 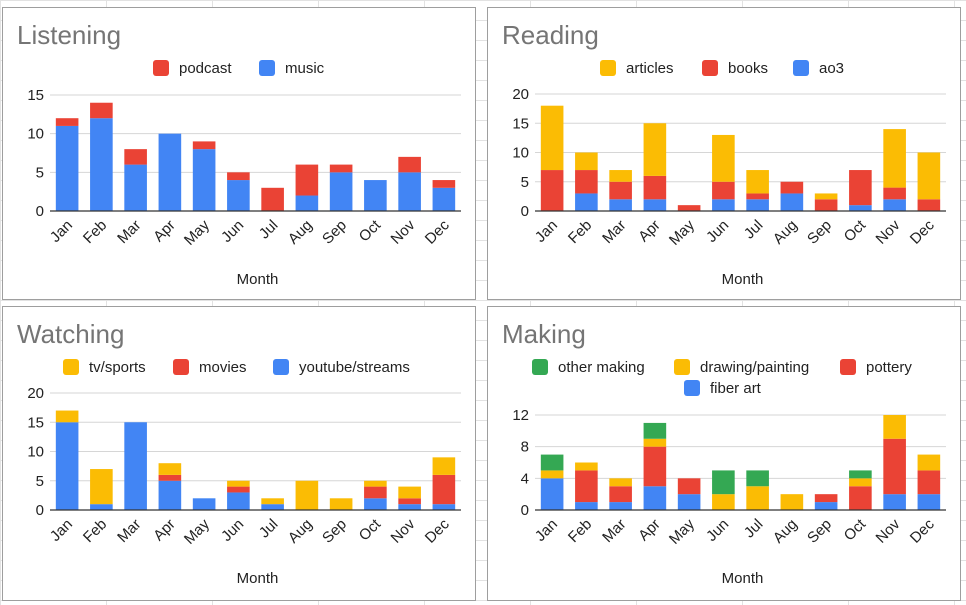 What do you see at coordinates (409, 164) in the screenshot?
I see `listening-bar-nov-podcast` at bounding box center [409, 164].